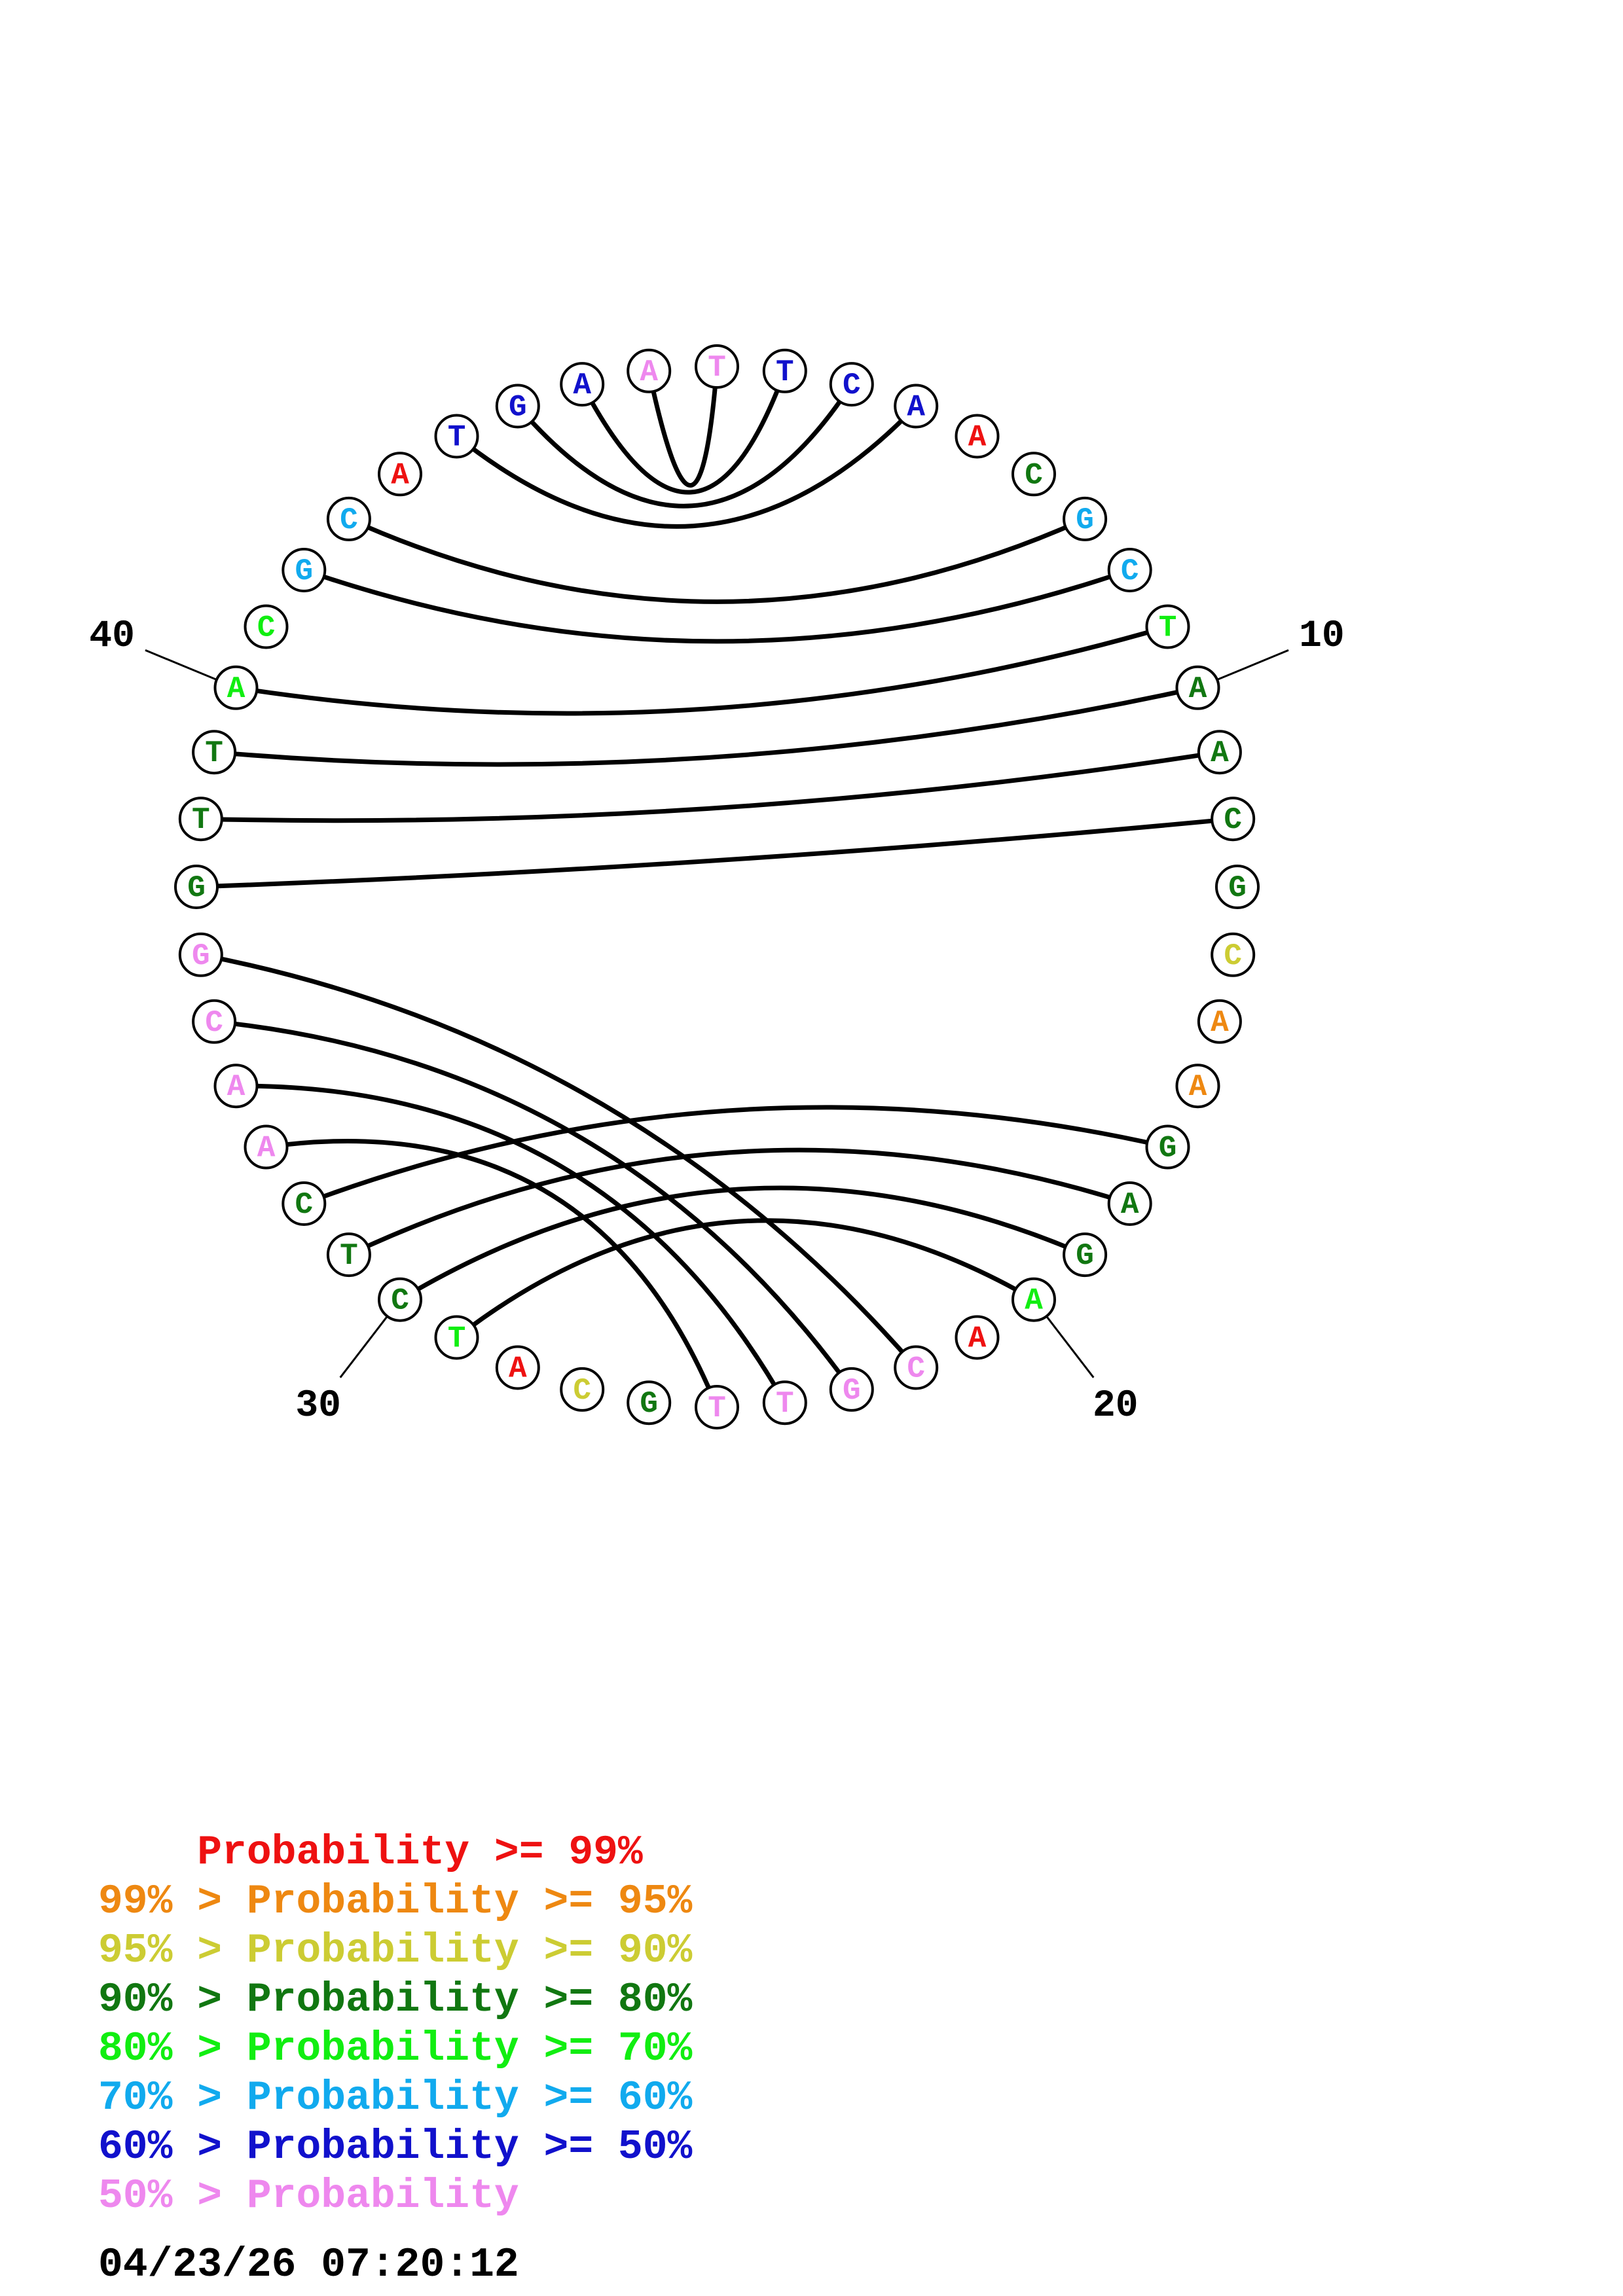 The image size is (1623, 2296). I want to click on base-node-46: G, so click(517, 406).